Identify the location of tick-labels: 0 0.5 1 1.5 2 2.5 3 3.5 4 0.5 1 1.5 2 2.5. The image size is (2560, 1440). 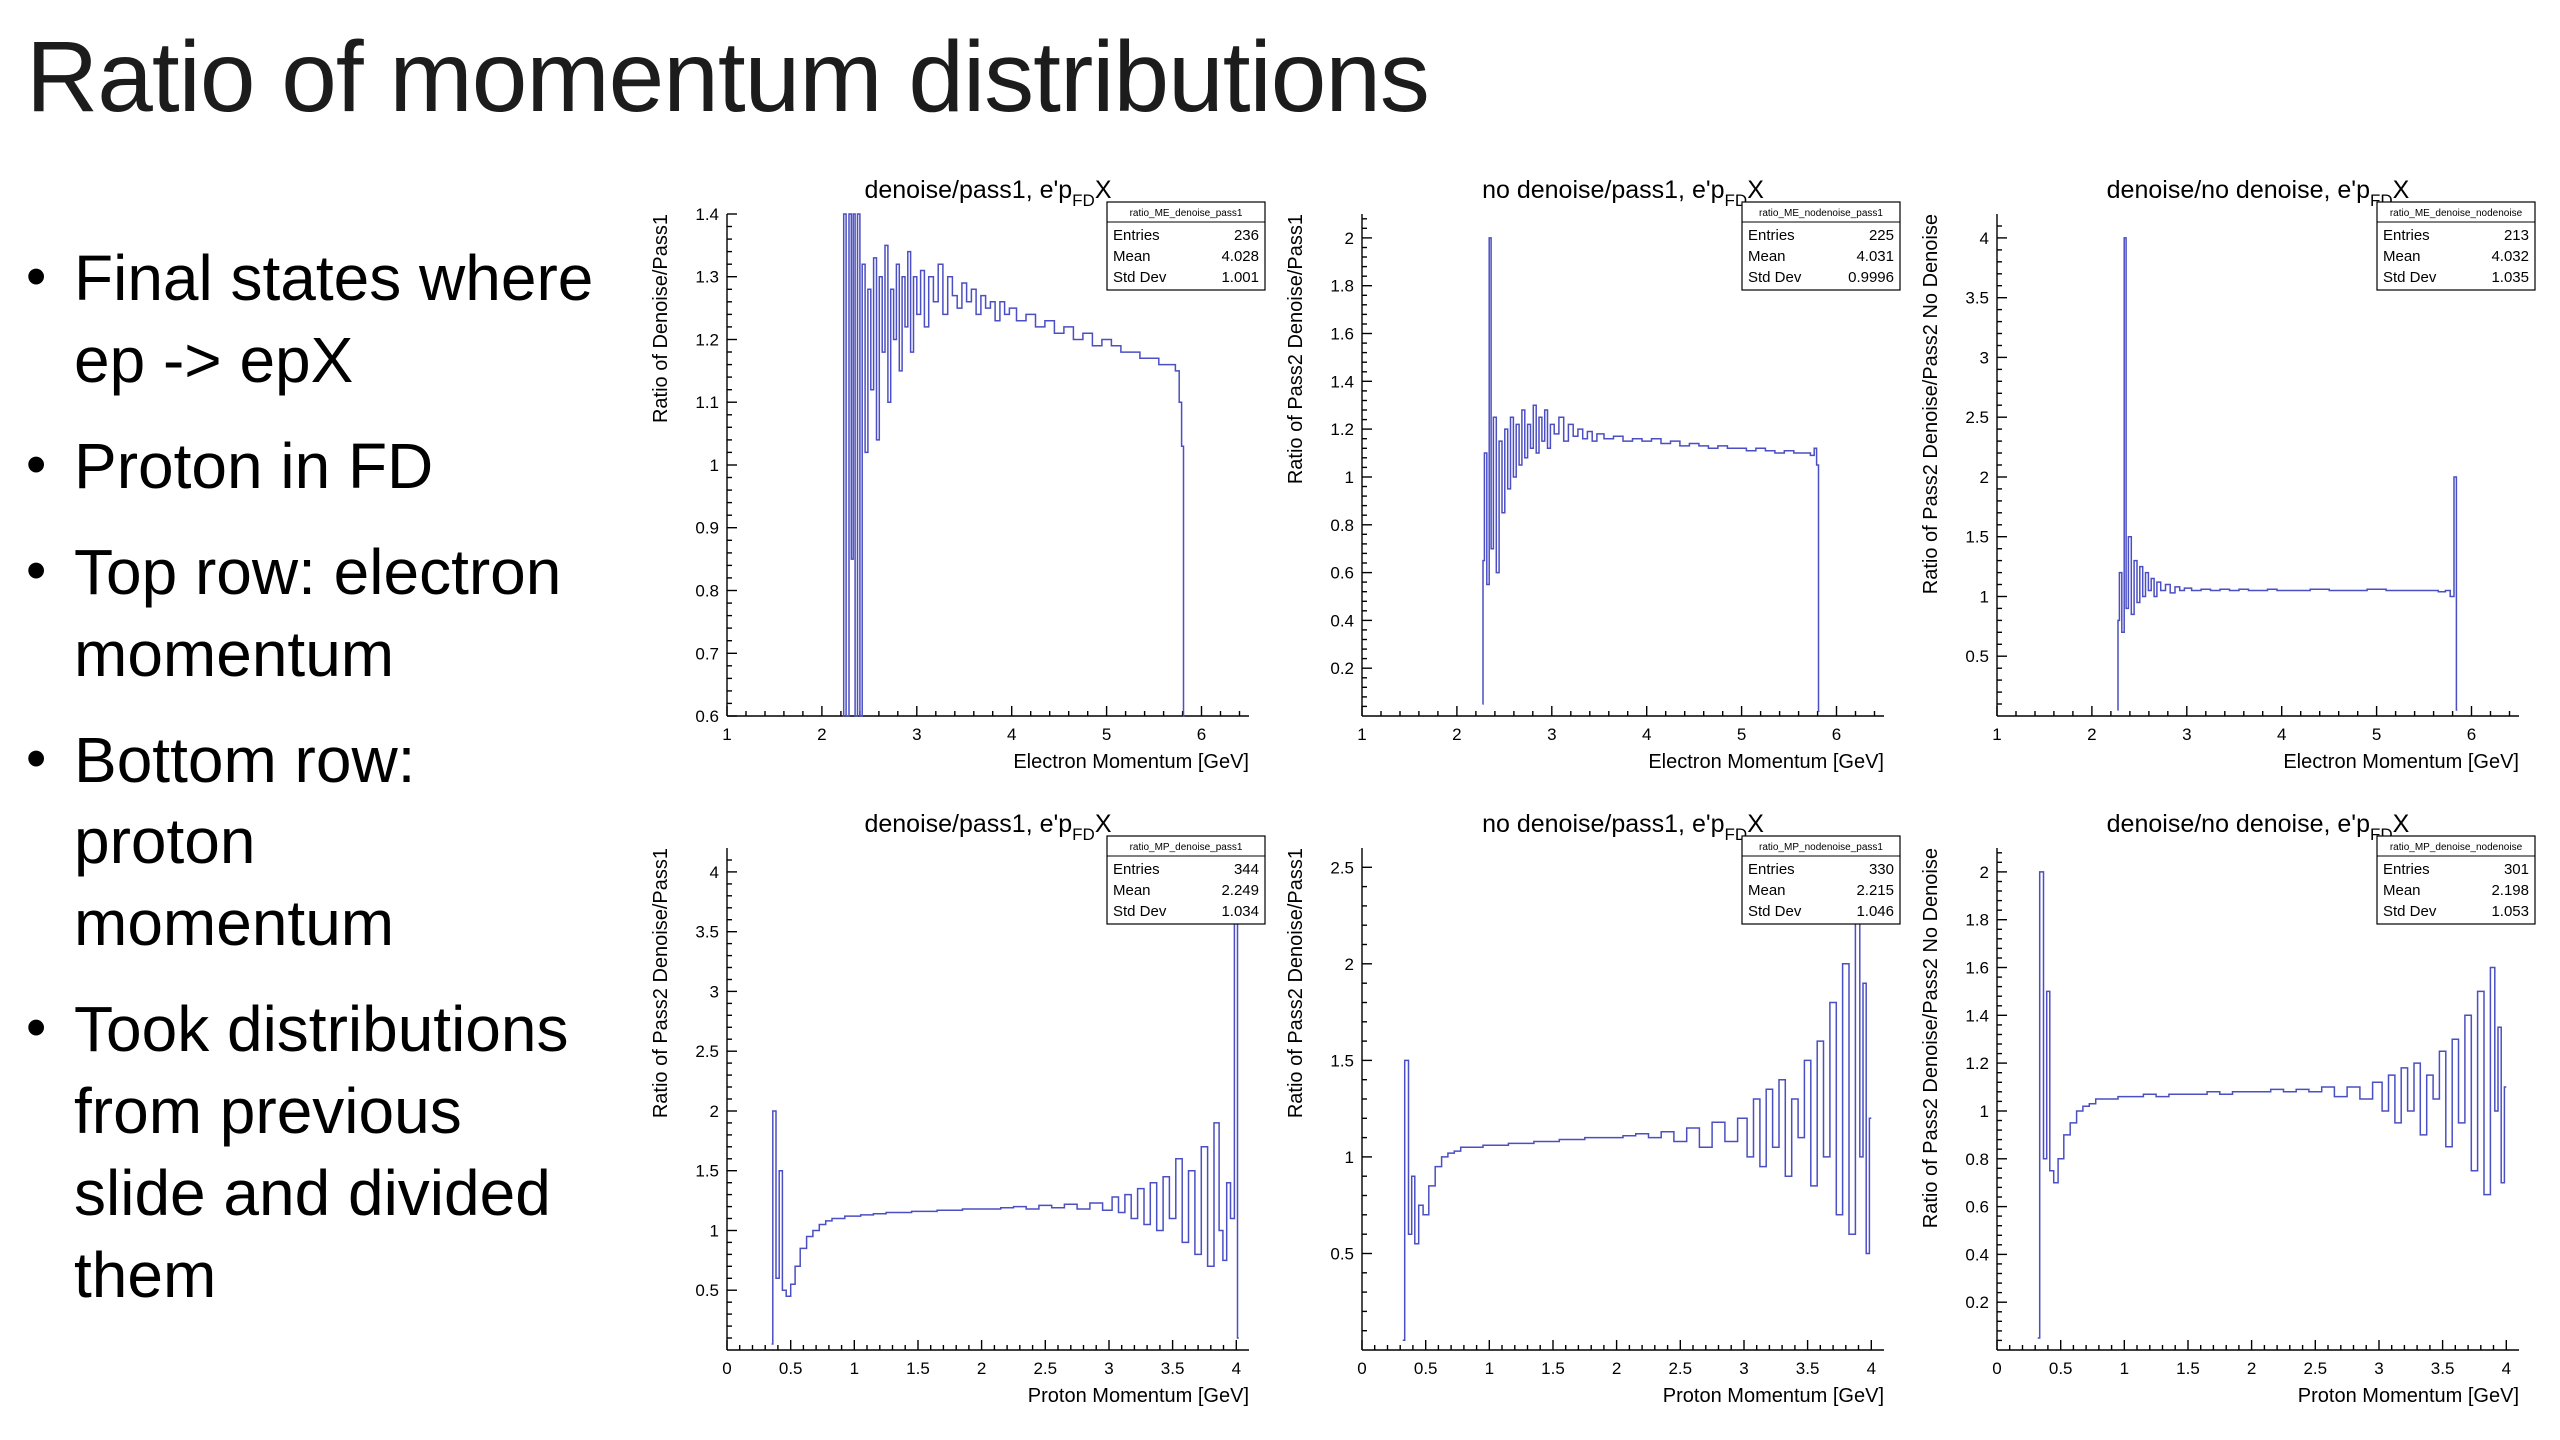
(1603, 1118).